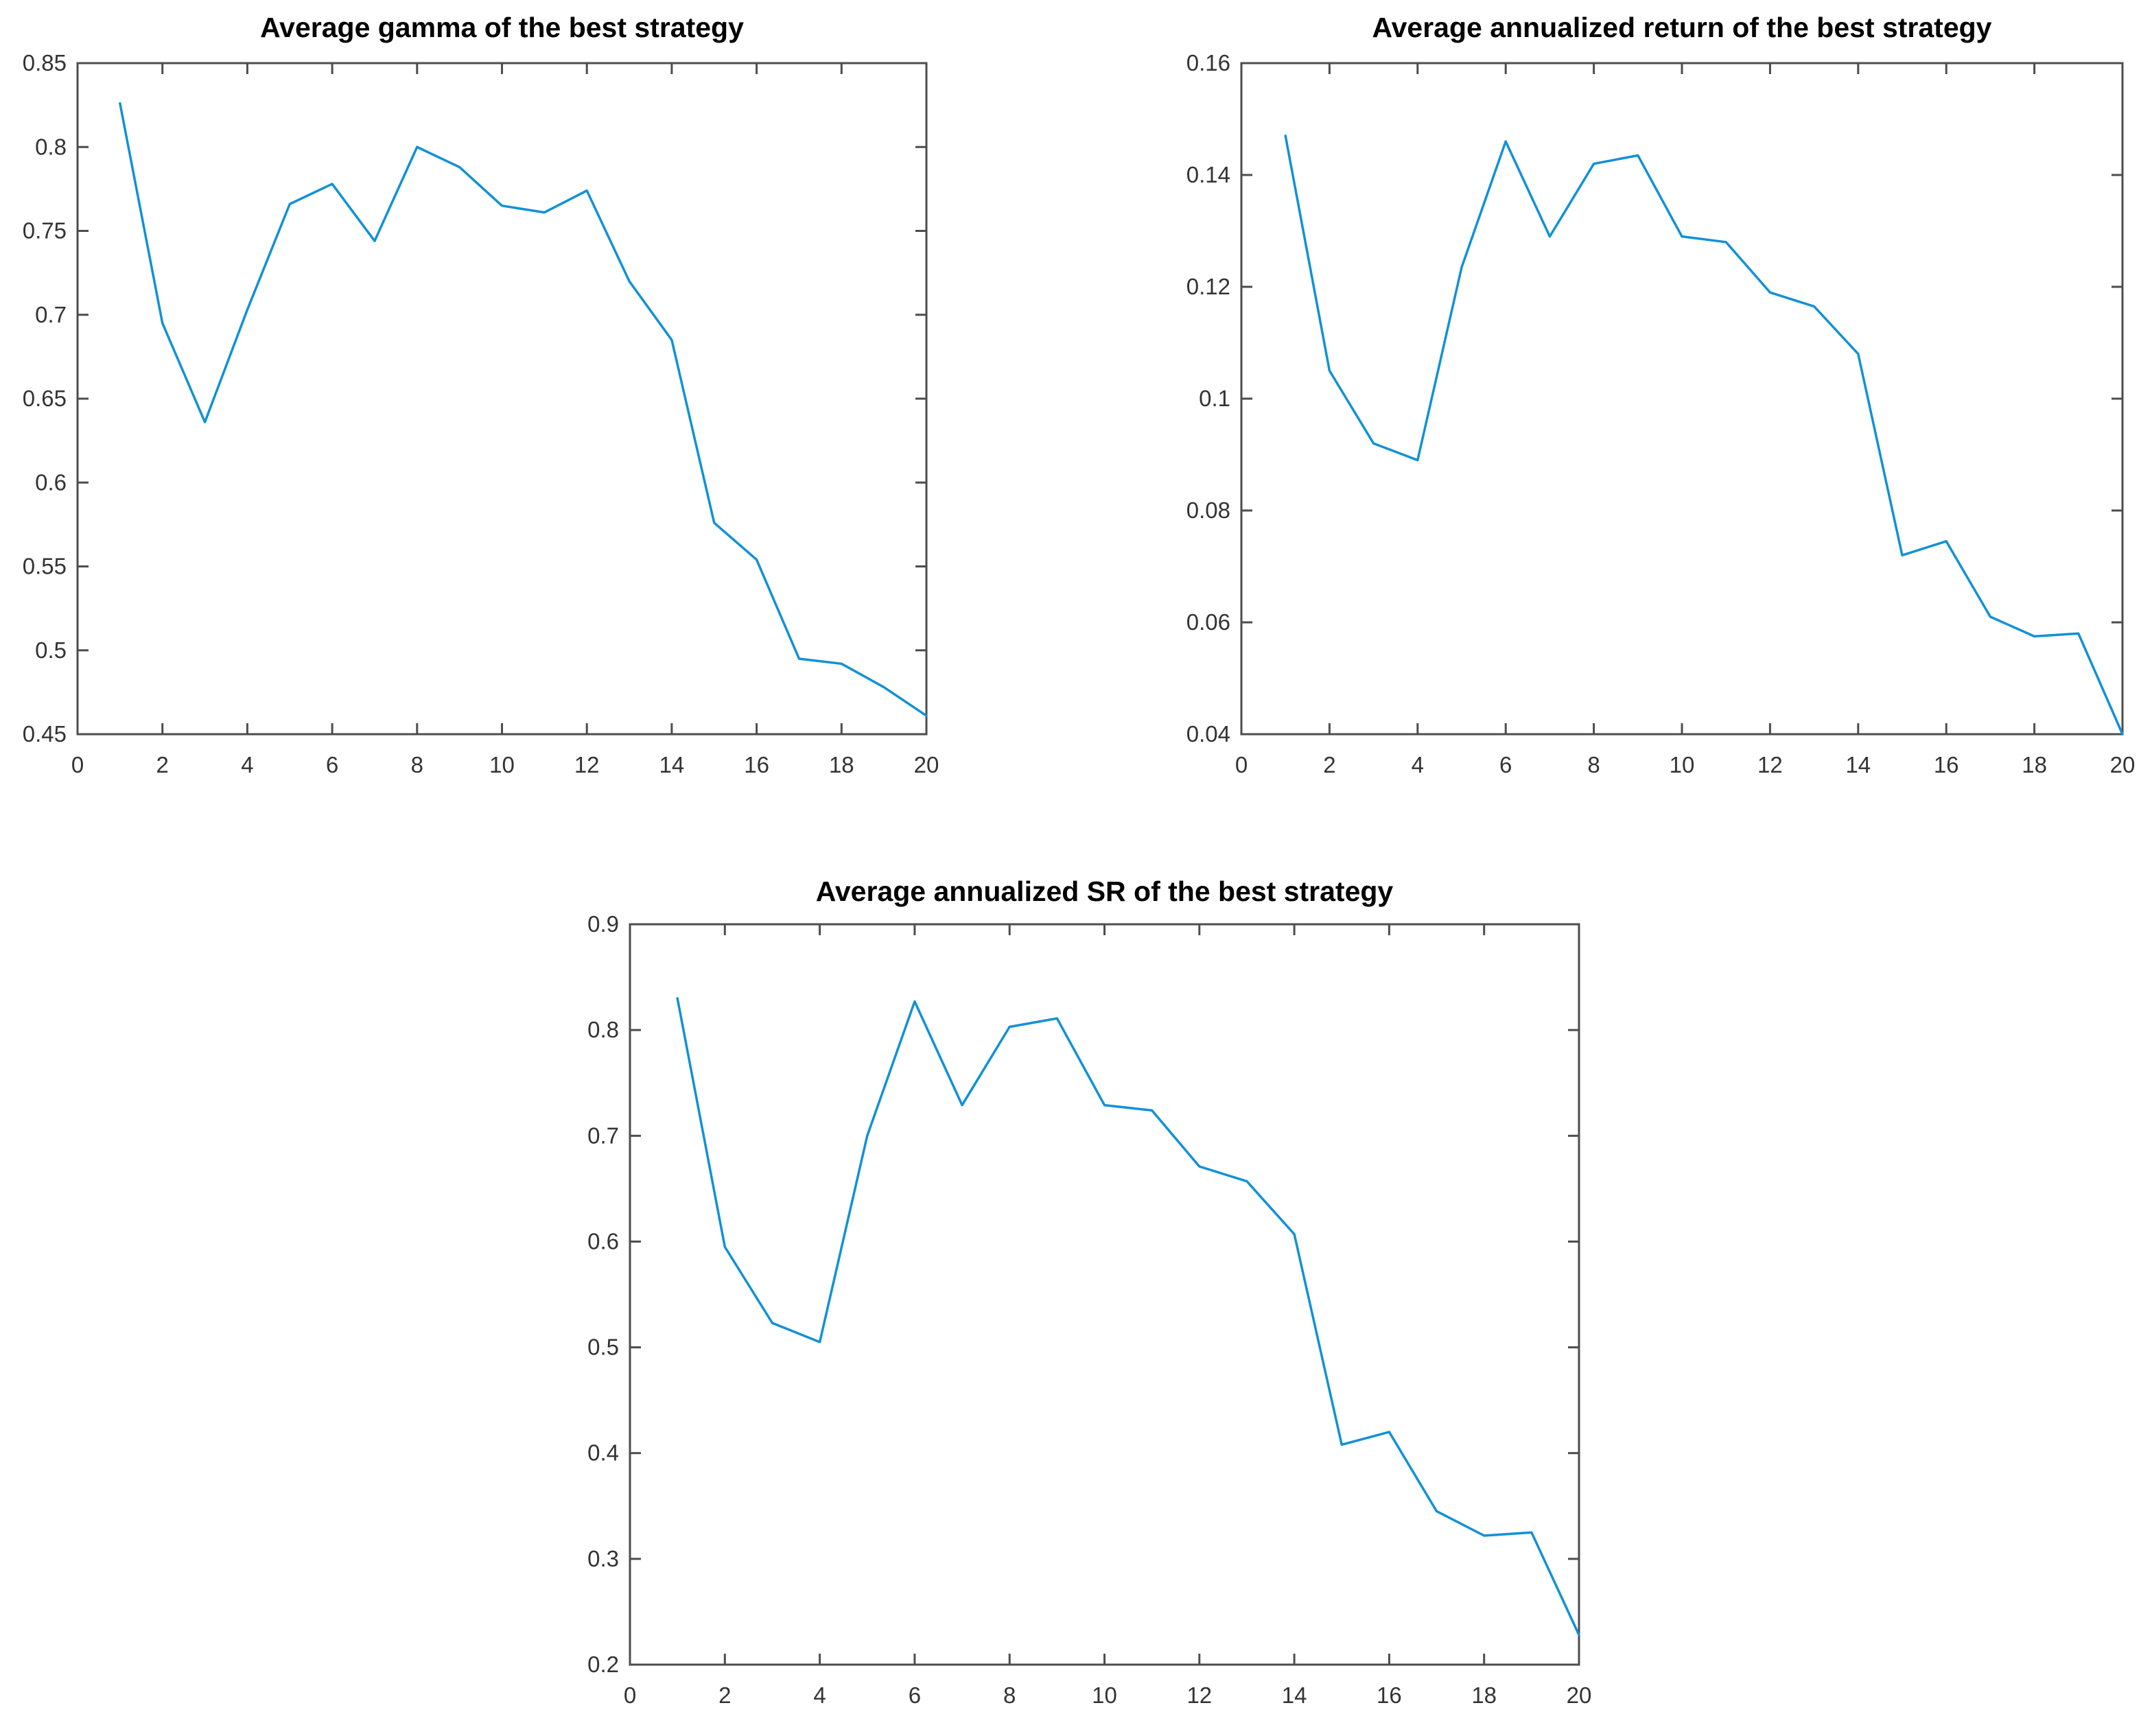 The width and height of the screenshot is (2152, 1736). What do you see at coordinates (1208, 734) in the screenshot?
I see `y-tick-label: 0.04` at bounding box center [1208, 734].